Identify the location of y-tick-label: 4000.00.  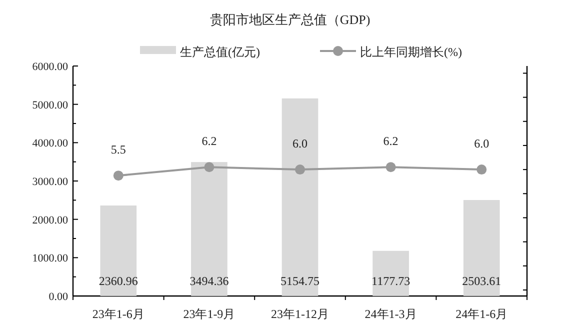
(50, 144).